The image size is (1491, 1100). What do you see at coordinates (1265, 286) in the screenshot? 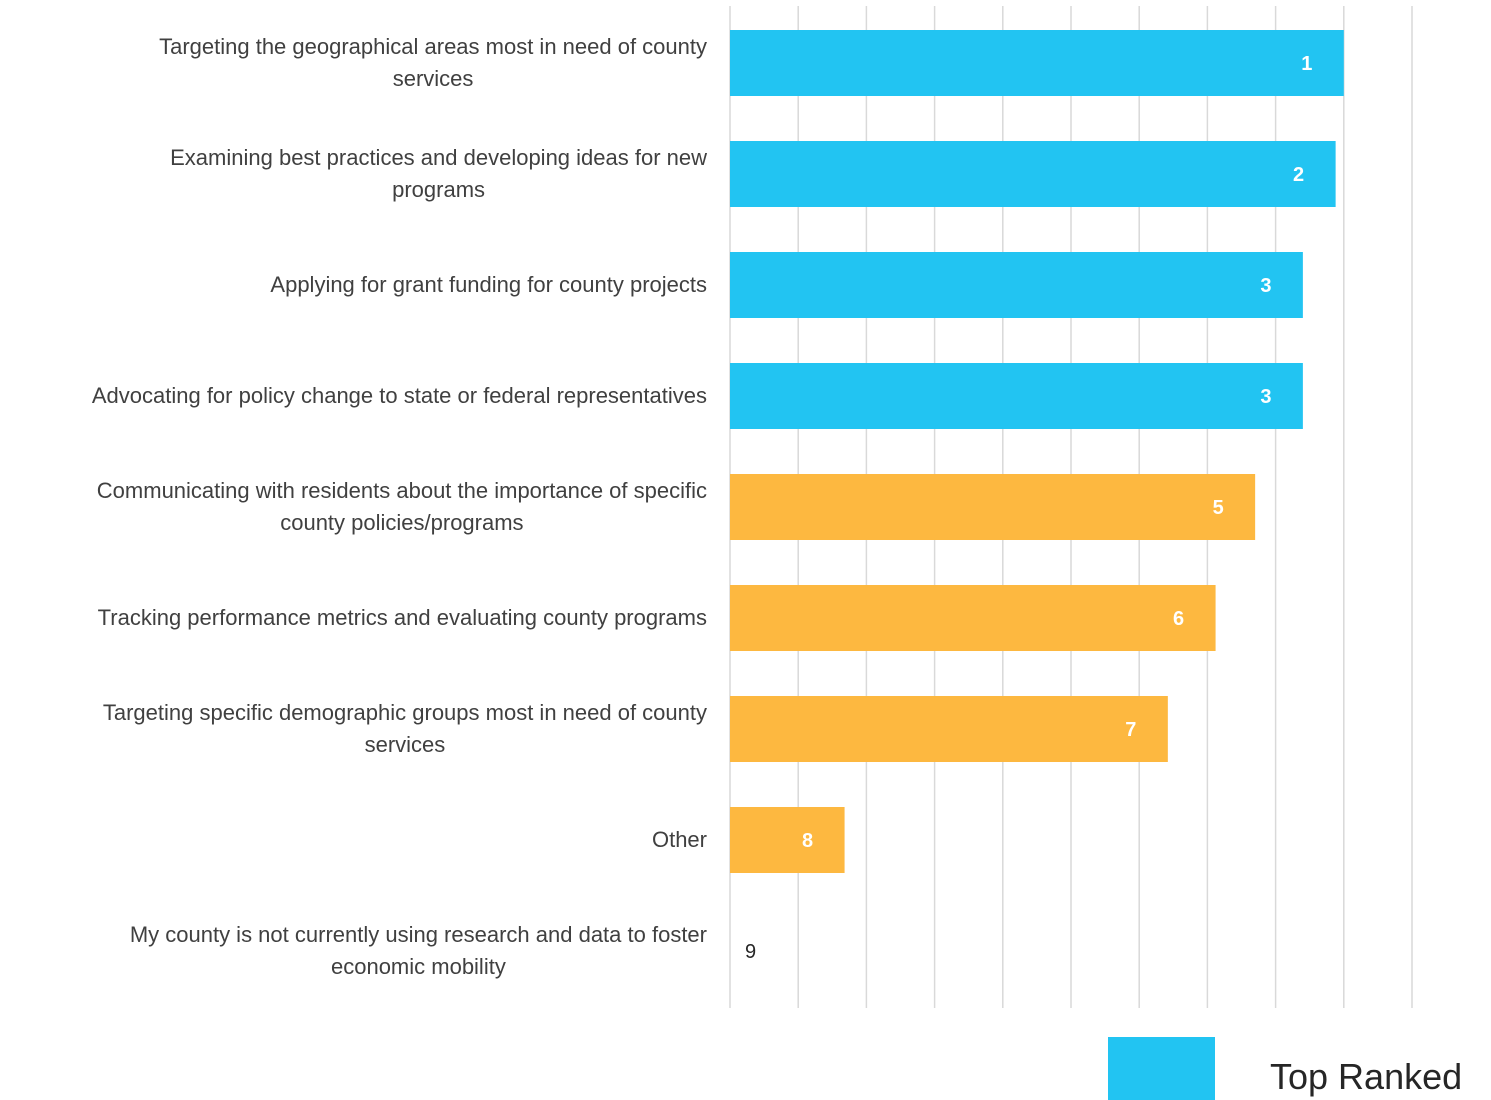
I see `data-label-3: 3` at bounding box center [1265, 286].